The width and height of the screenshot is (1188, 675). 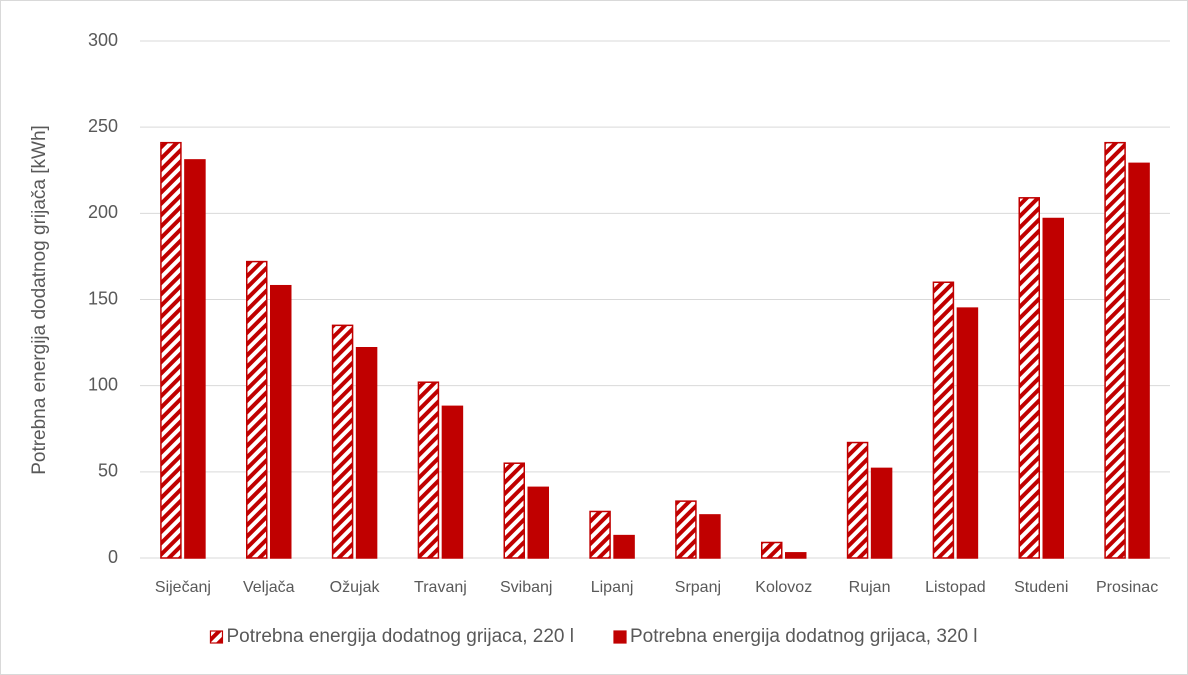 I want to click on x-tick-label: Listopad, so click(x=955, y=587).